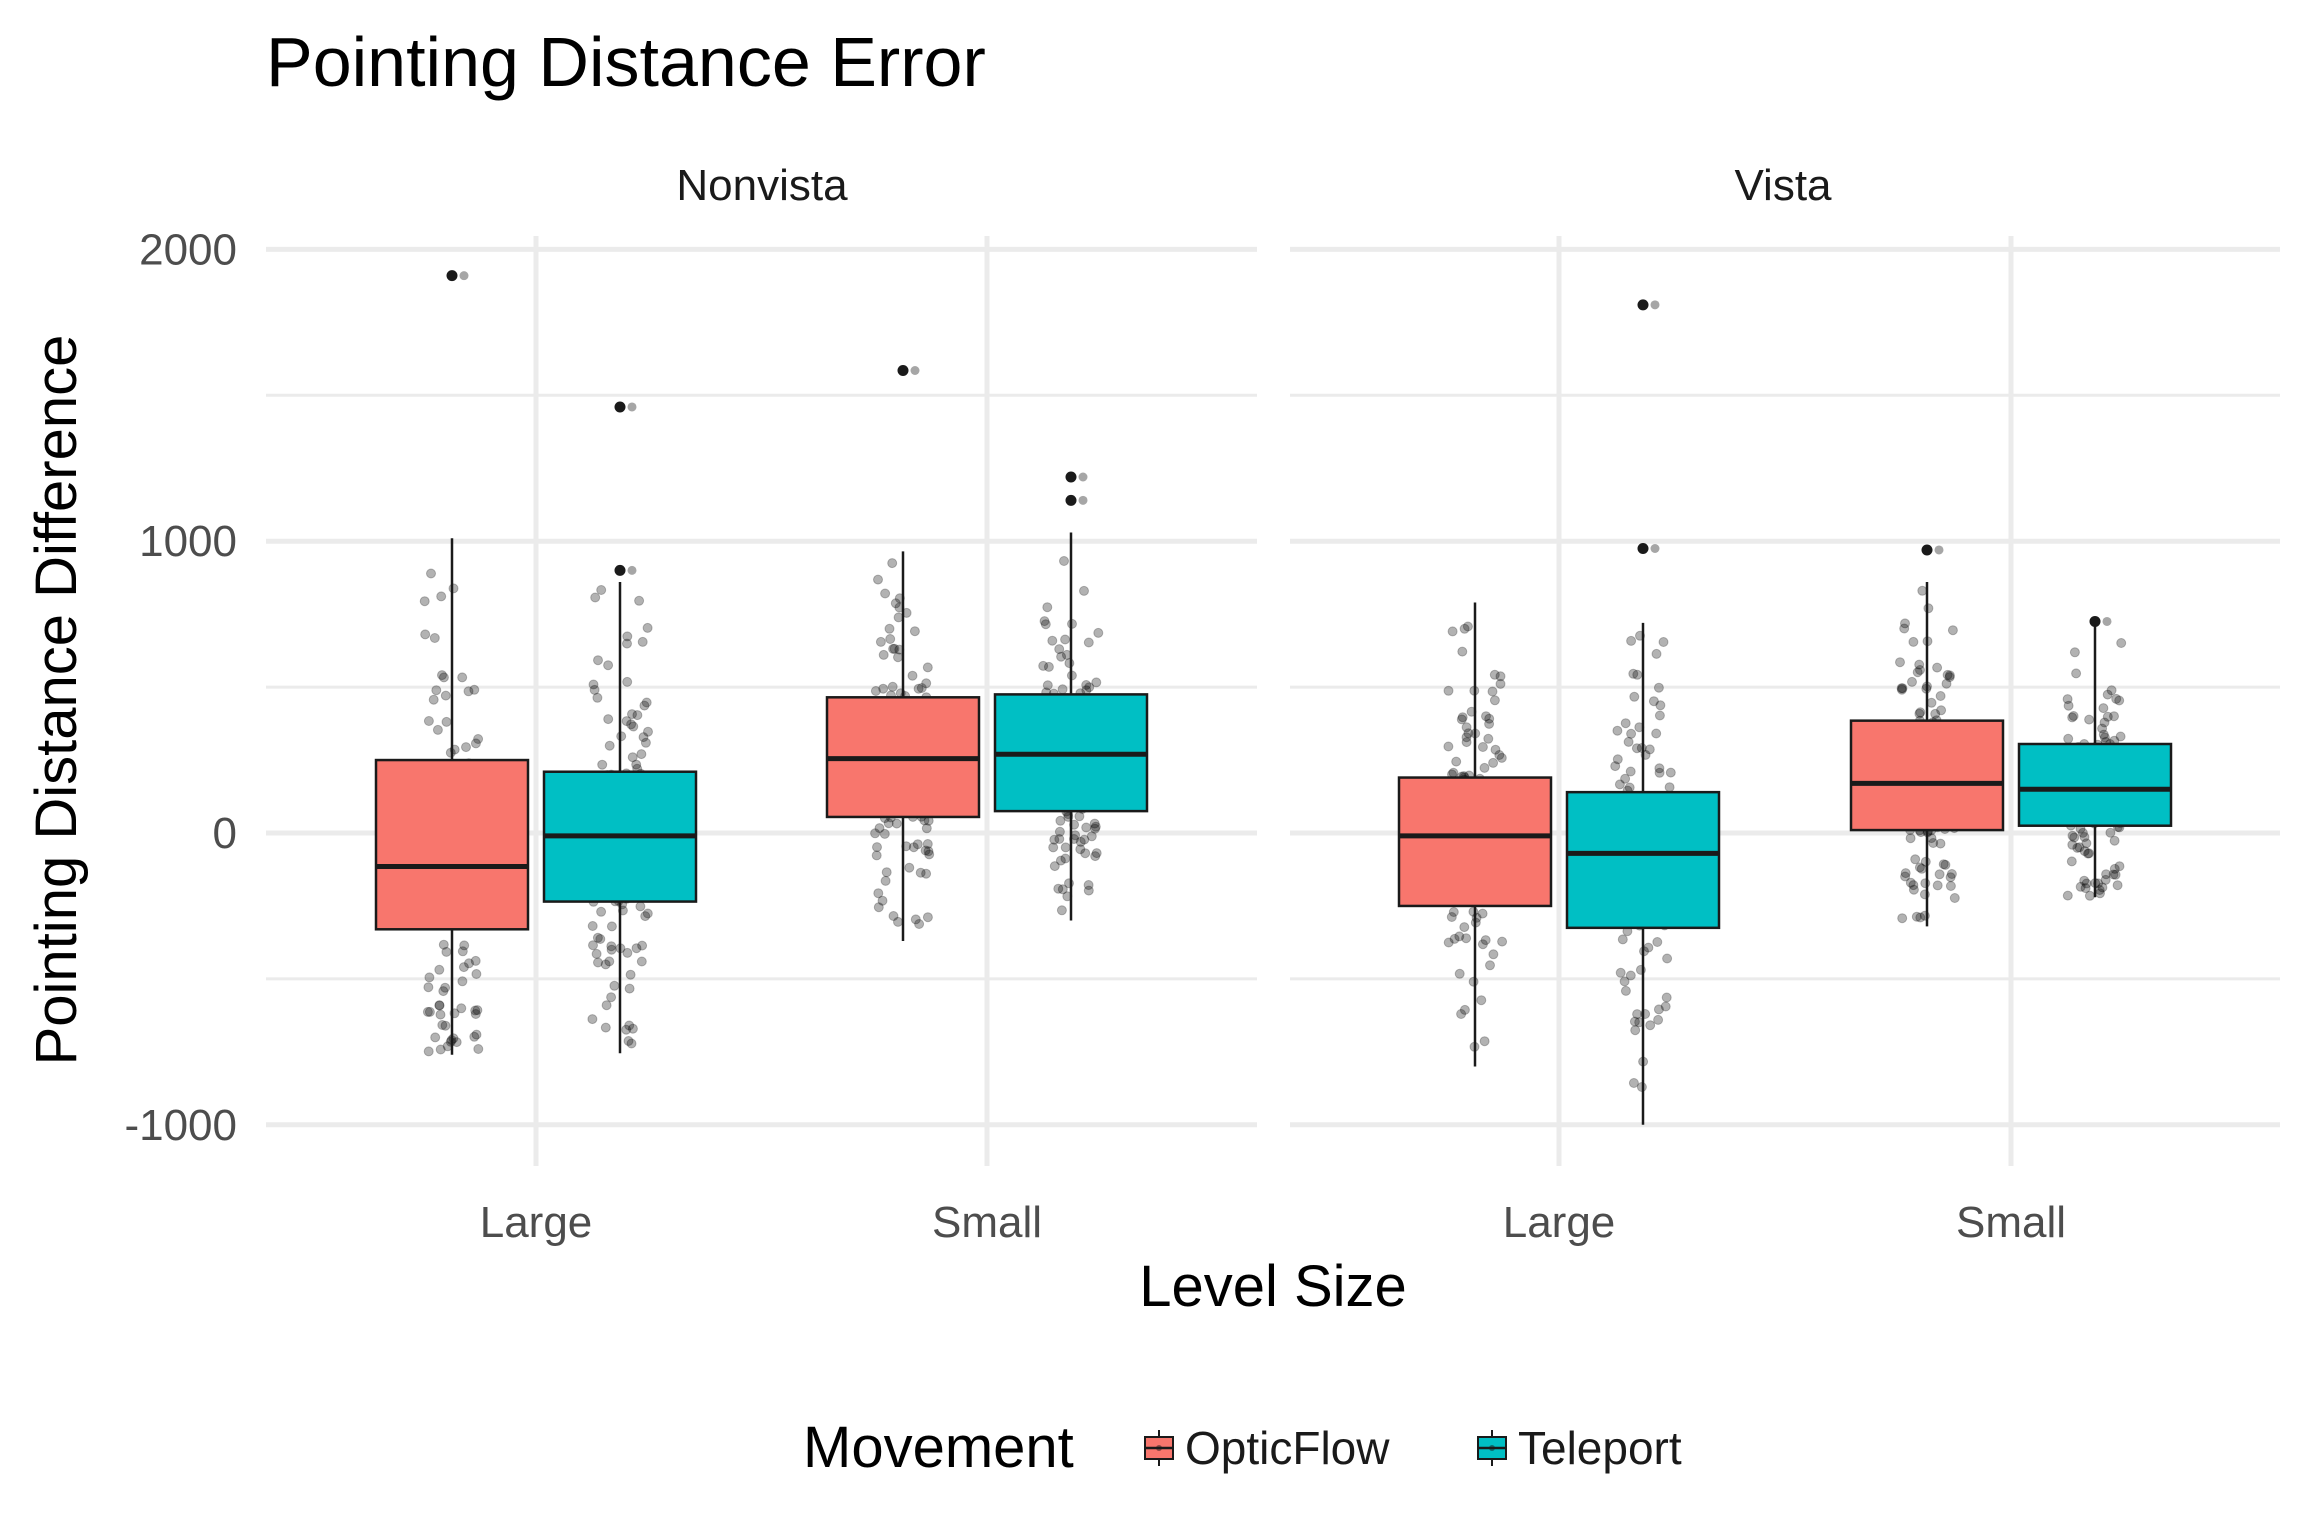  Describe the element at coordinates (762, 185) in the screenshot. I see `facet-label-nonvista: Nonvista` at that location.